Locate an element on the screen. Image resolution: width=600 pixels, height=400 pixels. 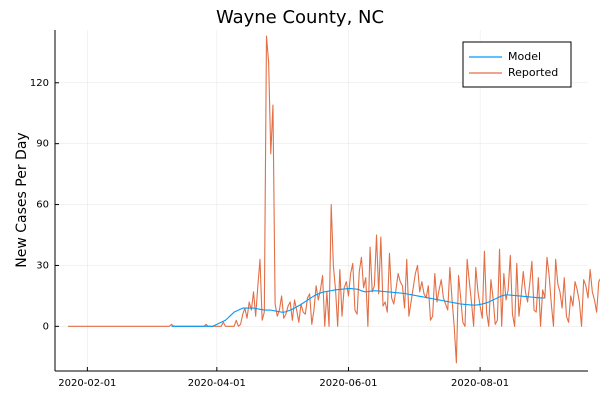
y-tick-label: 30 is located at coordinates (42, 265).